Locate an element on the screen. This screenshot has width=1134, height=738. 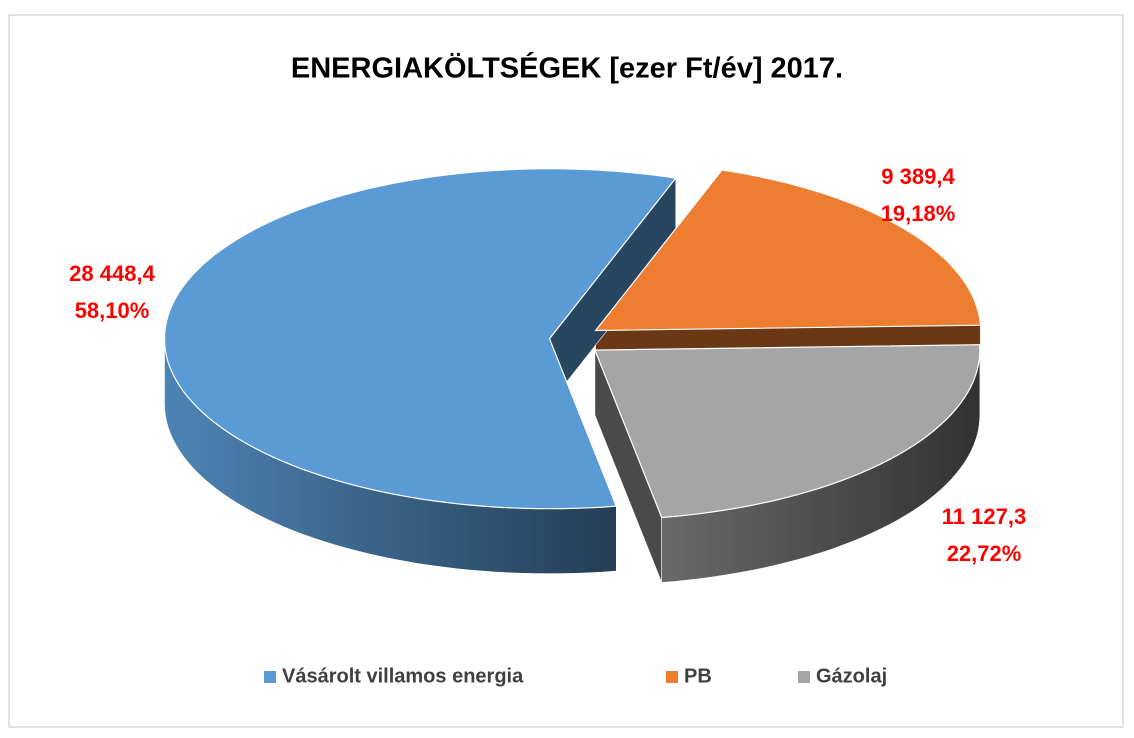
legend-label: PB is located at coordinates (698, 676).